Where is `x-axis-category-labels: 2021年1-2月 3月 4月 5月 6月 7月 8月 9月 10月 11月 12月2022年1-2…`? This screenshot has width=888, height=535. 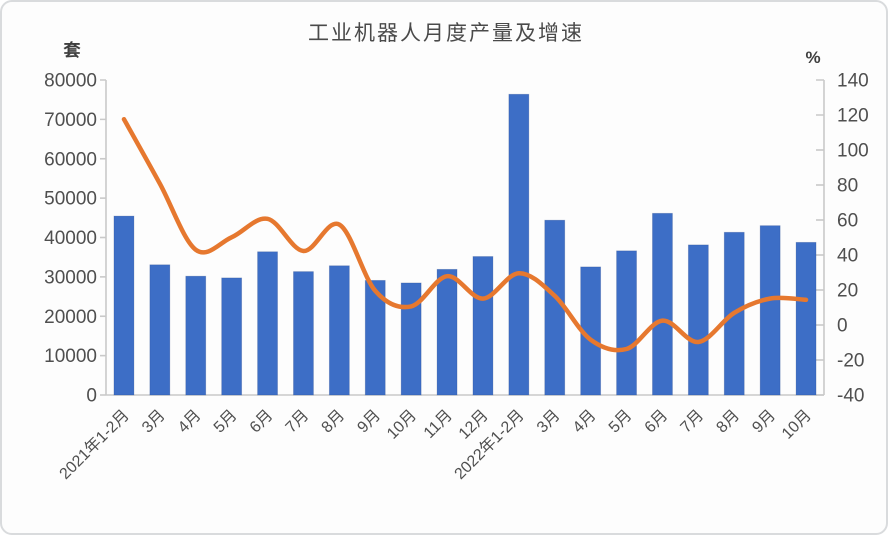 x-axis-category-labels: 2021年1-2月 3月 4月 5月 6月 7月 8月 9月 10月 11月 12月2022年1-2… is located at coordinates (435, 444).